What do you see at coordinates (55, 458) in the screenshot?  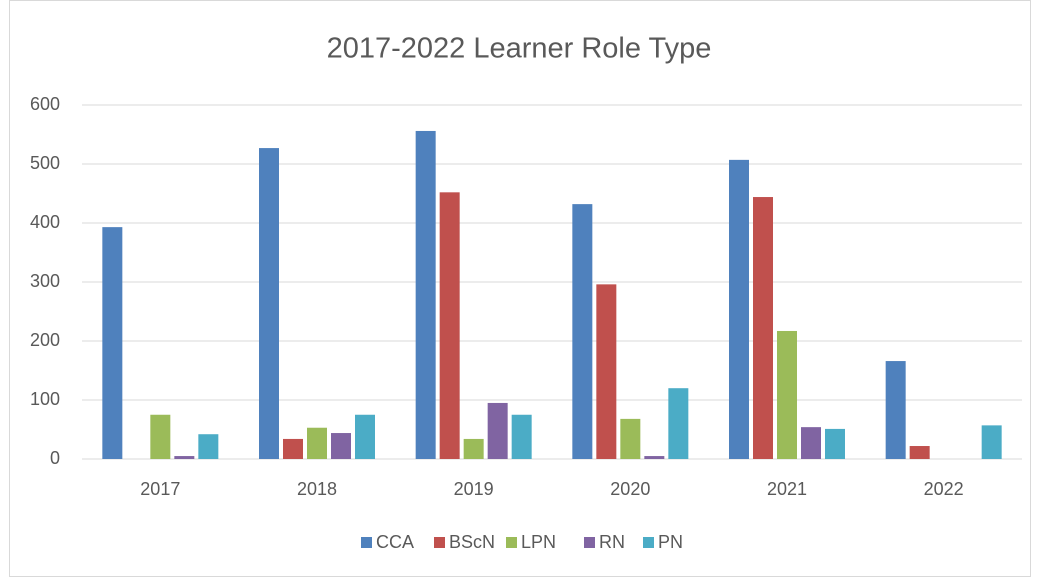 I see `y-tick-label: 0` at bounding box center [55, 458].